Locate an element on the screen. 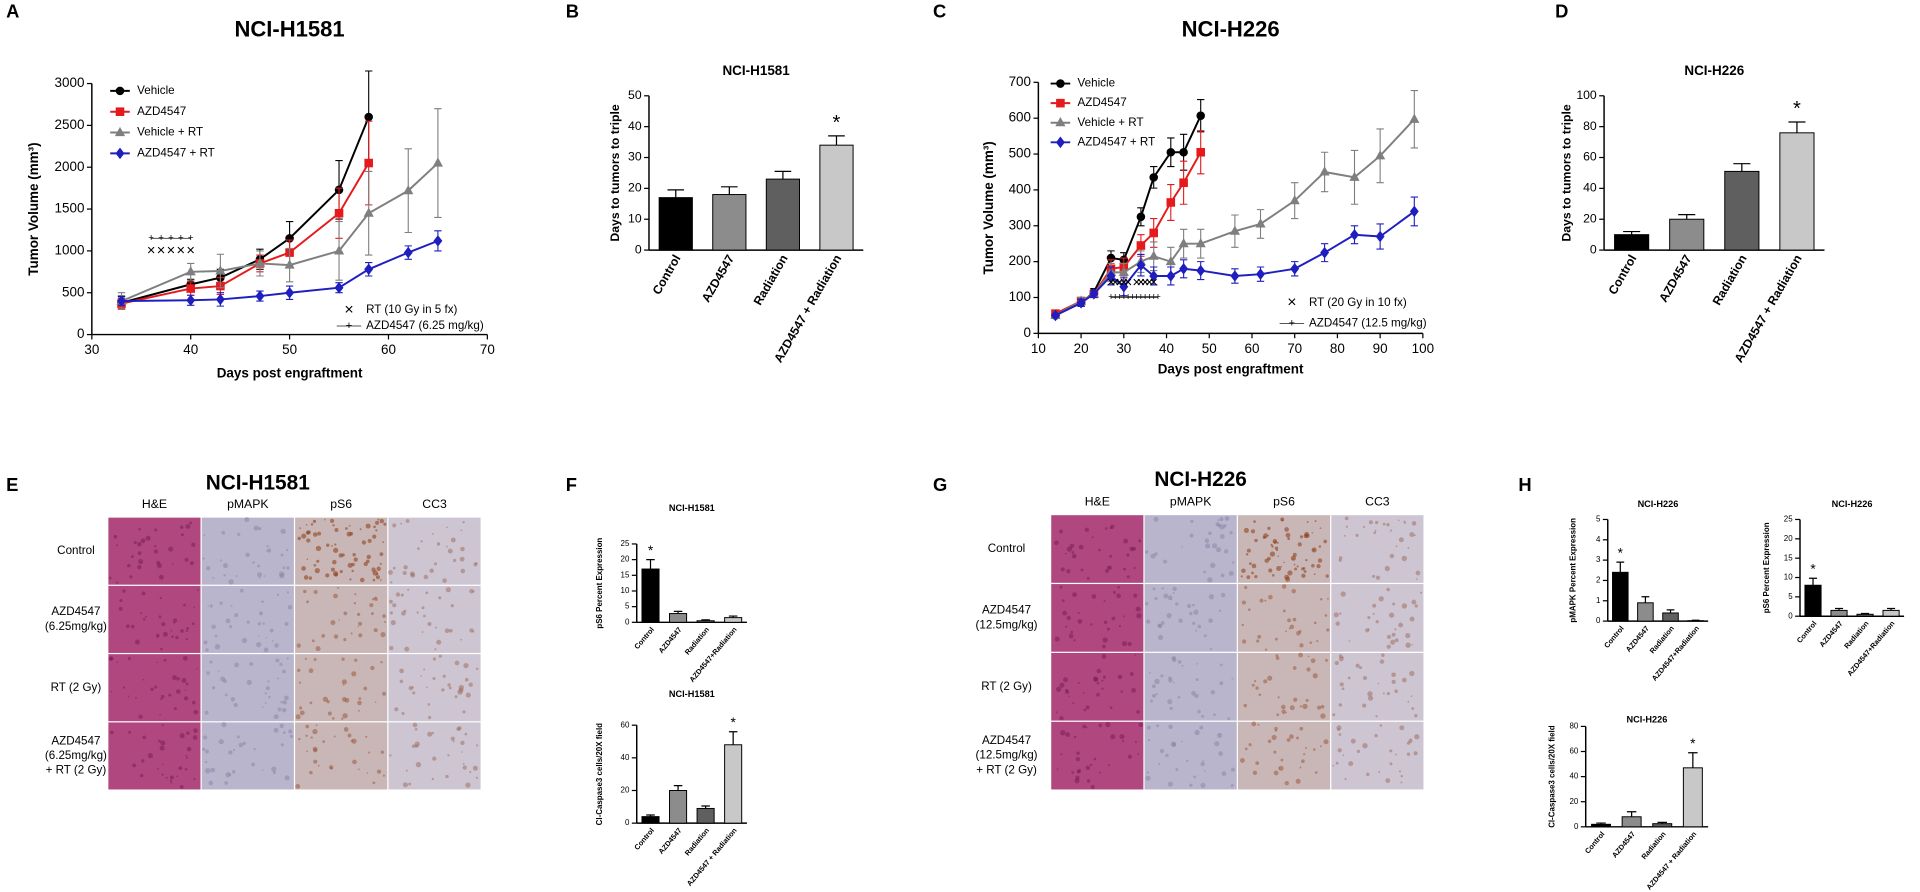 The height and width of the screenshot is (892, 1920). x-tick-label: Control is located at coordinates (1614, 637).